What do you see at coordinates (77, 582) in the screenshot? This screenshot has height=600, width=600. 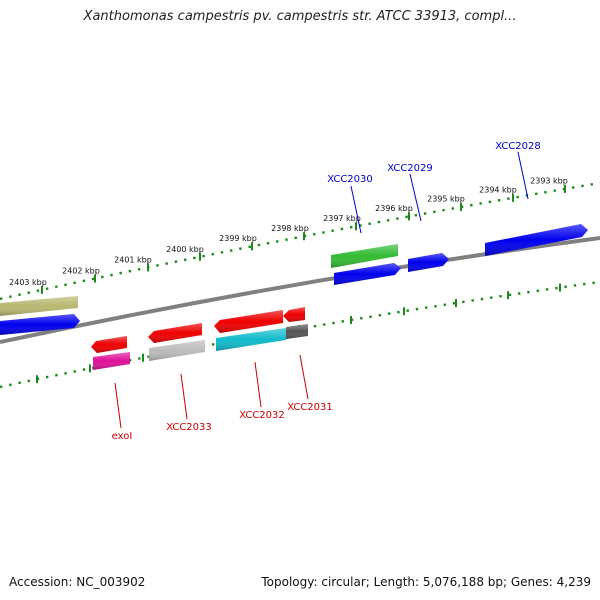 I see `accession-text: Accession: NC_003902` at bounding box center [77, 582].